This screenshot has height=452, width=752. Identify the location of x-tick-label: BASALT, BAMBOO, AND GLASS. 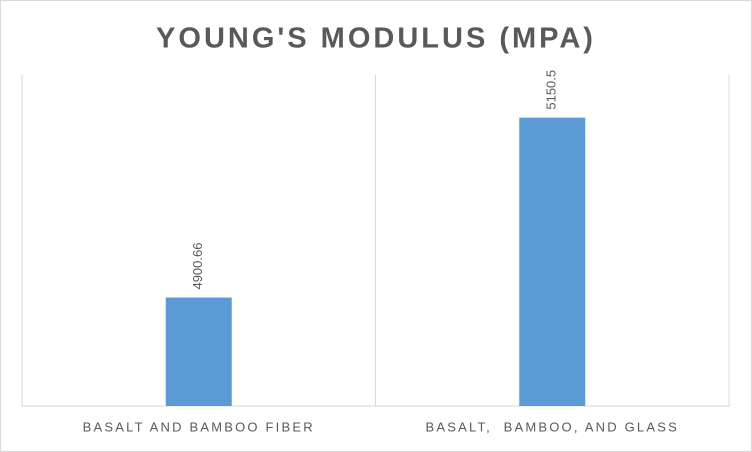
(552, 426).